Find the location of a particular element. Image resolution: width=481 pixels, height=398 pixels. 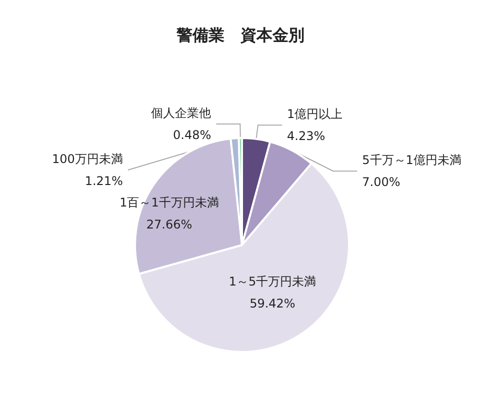

data-label: 27.66% is located at coordinates (169, 224).